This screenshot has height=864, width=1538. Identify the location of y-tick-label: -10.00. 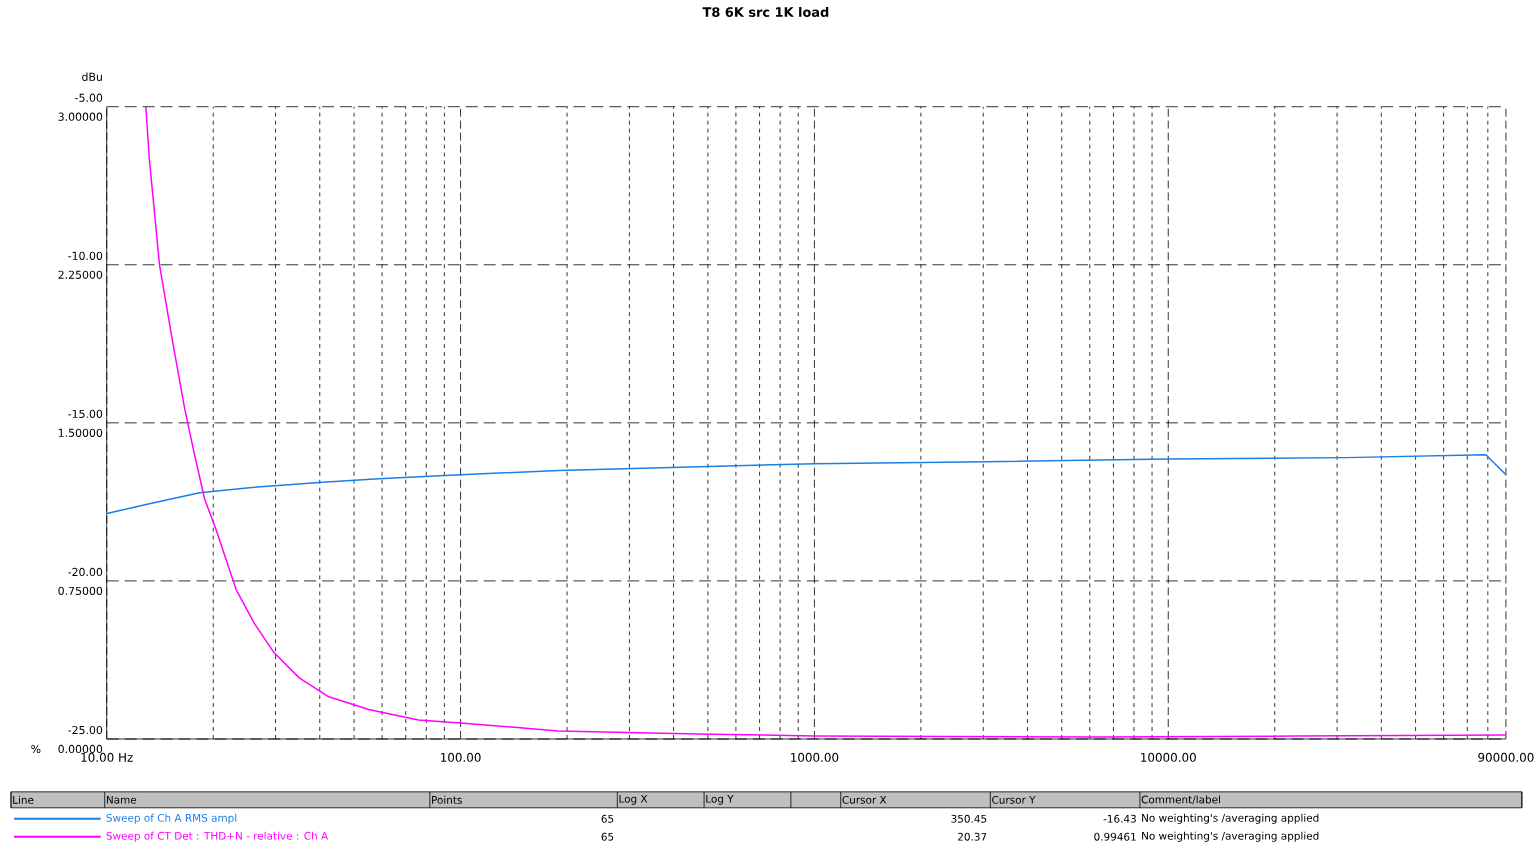
(85, 256).